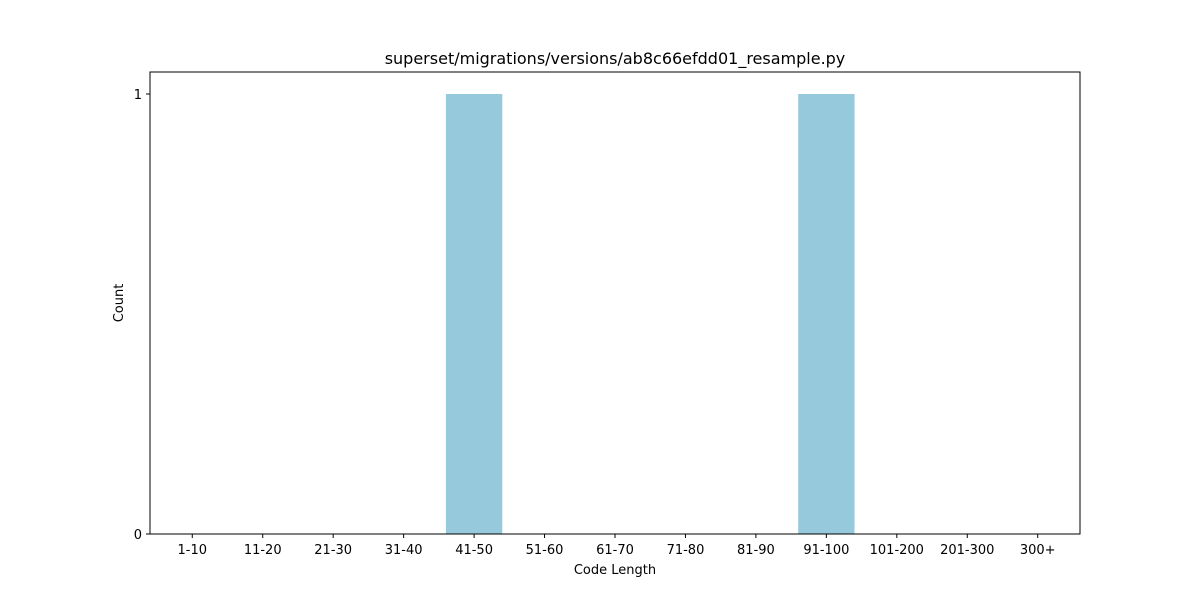 Image resolution: width=1200 pixels, height=600 pixels. Describe the element at coordinates (138, 535) in the screenshot. I see `y-tick-label: 0` at that location.